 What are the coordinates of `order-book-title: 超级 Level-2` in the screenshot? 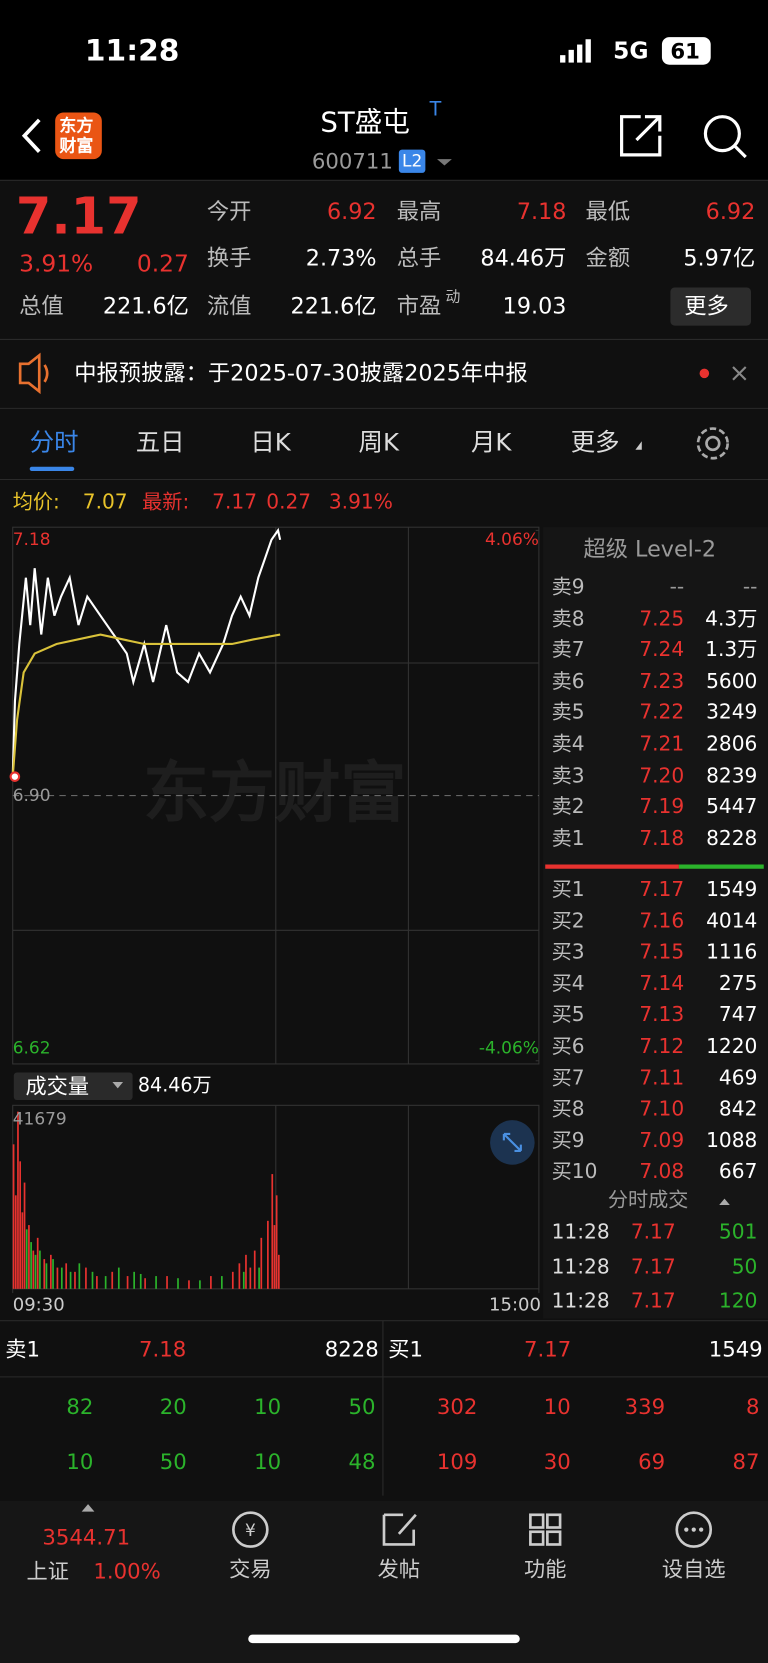 It's located at (650, 549).